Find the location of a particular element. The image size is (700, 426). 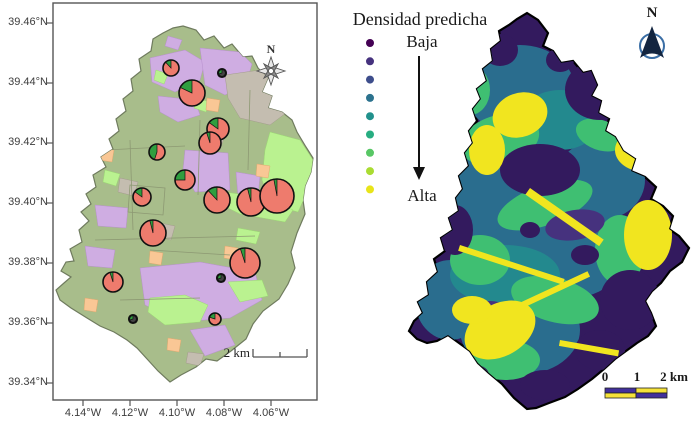

x-tick-label: 4.06°W is located at coordinates (271, 413).